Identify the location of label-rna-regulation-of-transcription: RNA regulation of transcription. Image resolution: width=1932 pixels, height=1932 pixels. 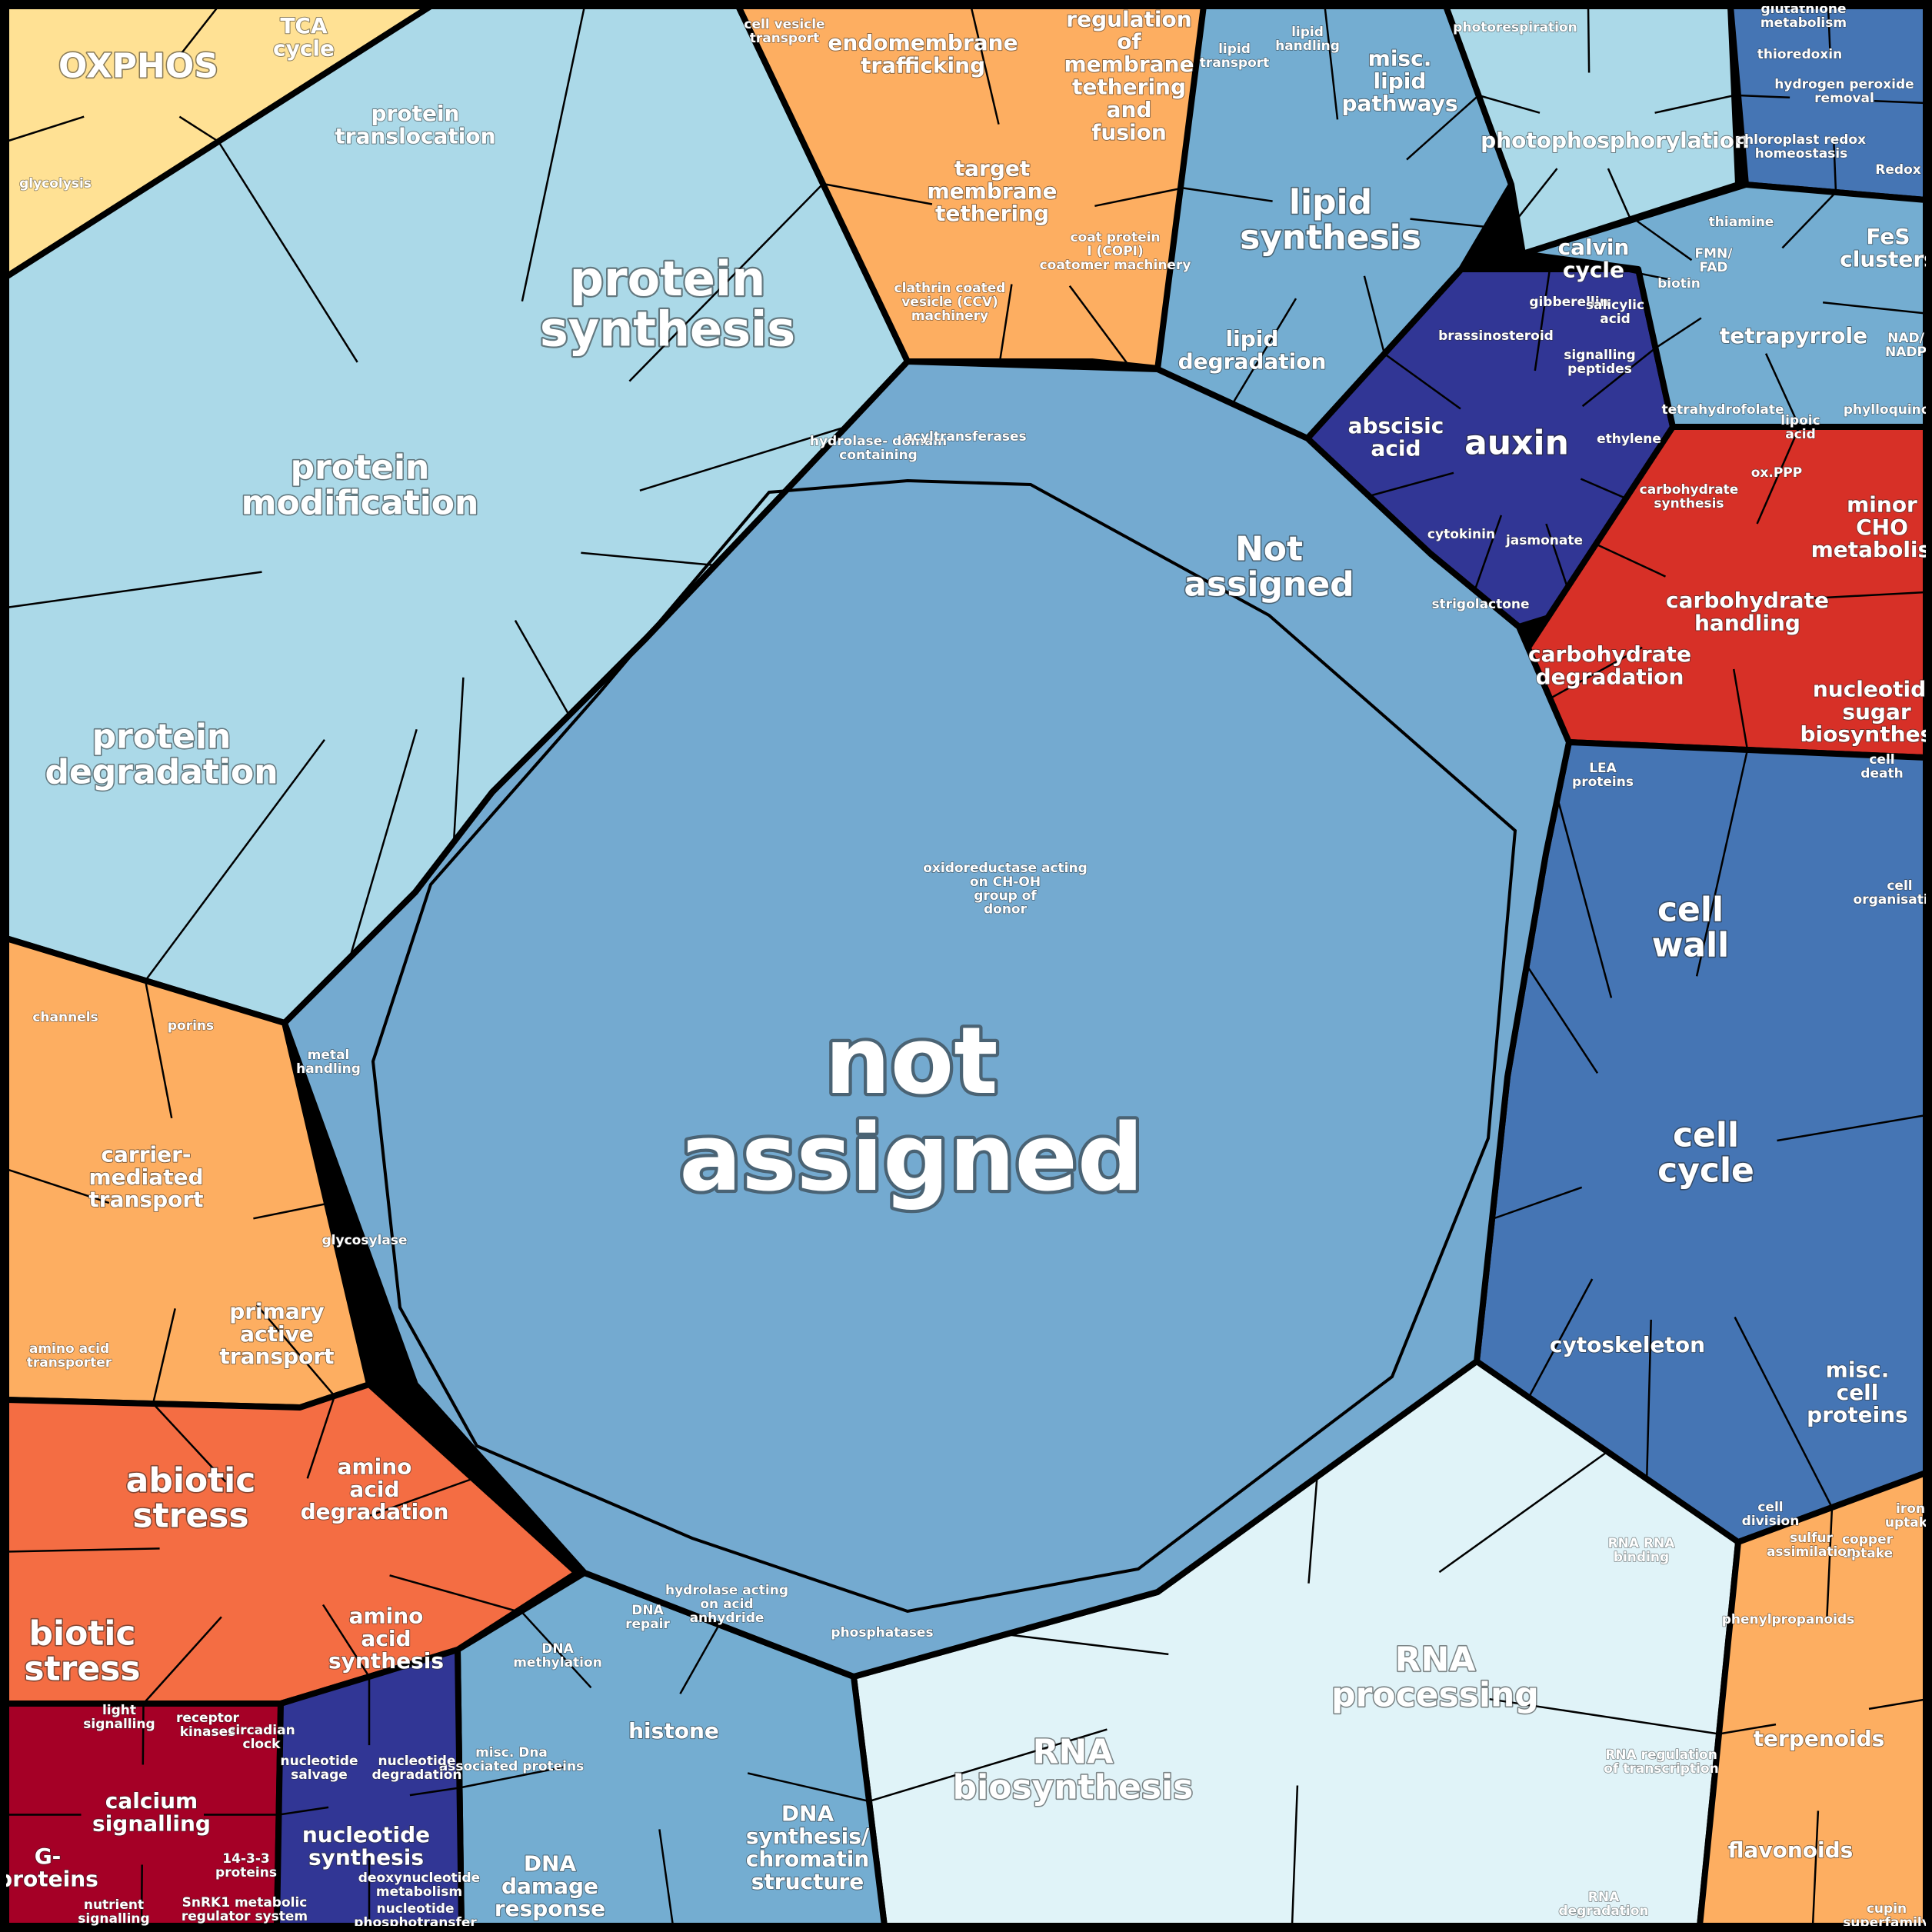
(1661, 1762).